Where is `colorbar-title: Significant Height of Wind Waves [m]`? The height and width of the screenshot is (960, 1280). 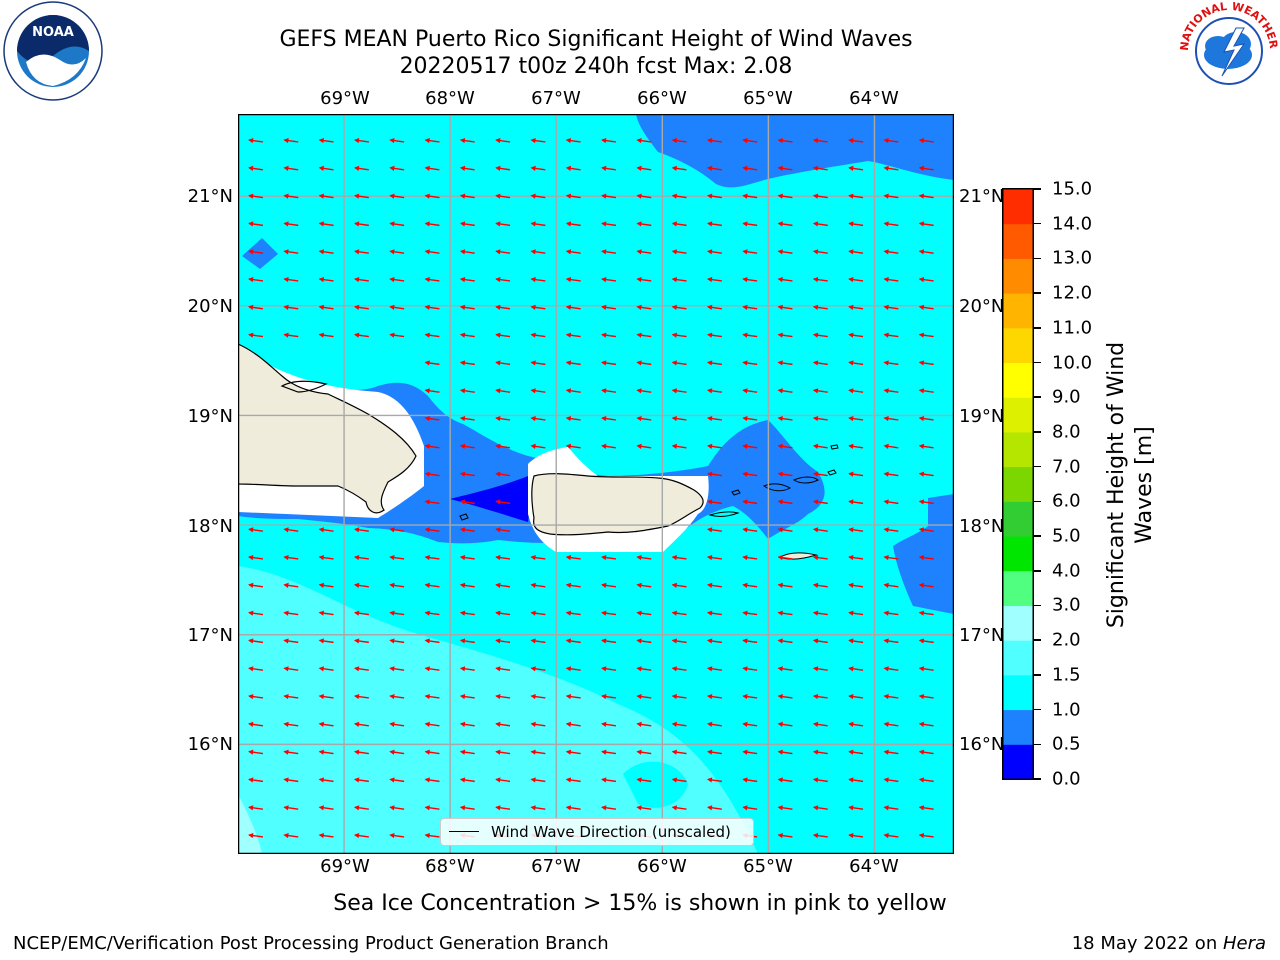 colorbar-title: Significant Height of Wind Waves [m] is located at coordinates (1131, 485).